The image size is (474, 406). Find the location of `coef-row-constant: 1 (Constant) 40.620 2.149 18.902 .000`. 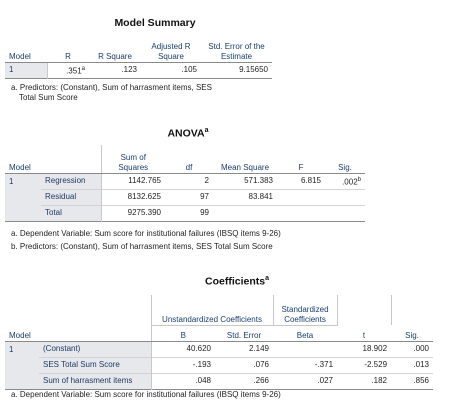

coef-row-constant: 1 (Constant) 40.620 2.149 18.902 .000 is located at coordinates (219, 365).